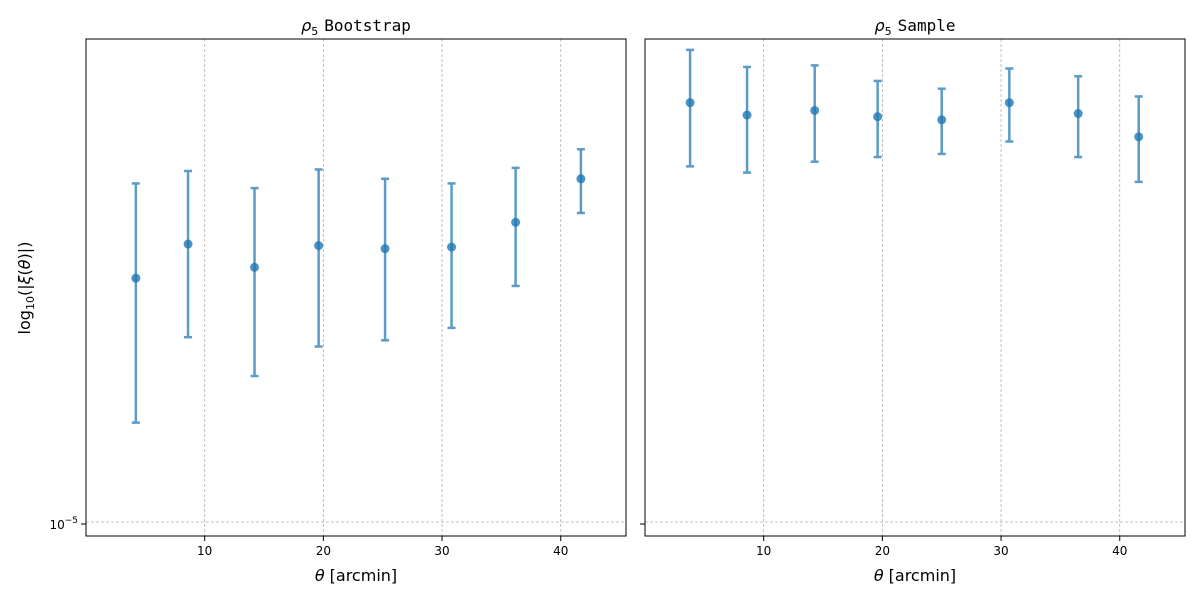 The width and height of the screenshot is (1200, 600). What do you see at coordinates (927, 25) in the screenshot?
I see `sample-title-text: Sample` at bounding box center [927, 25].